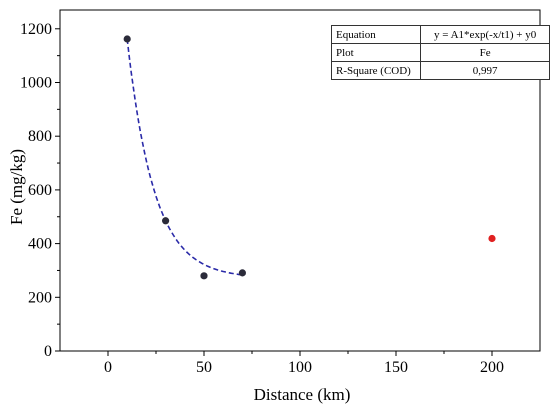 Image resolution: width=550 pixels, height=409 pixels. What do you see at coordinates (485, 52) in the screenshot?
I see `fit-value-plot: Fe` at bounding box center [485, 52].